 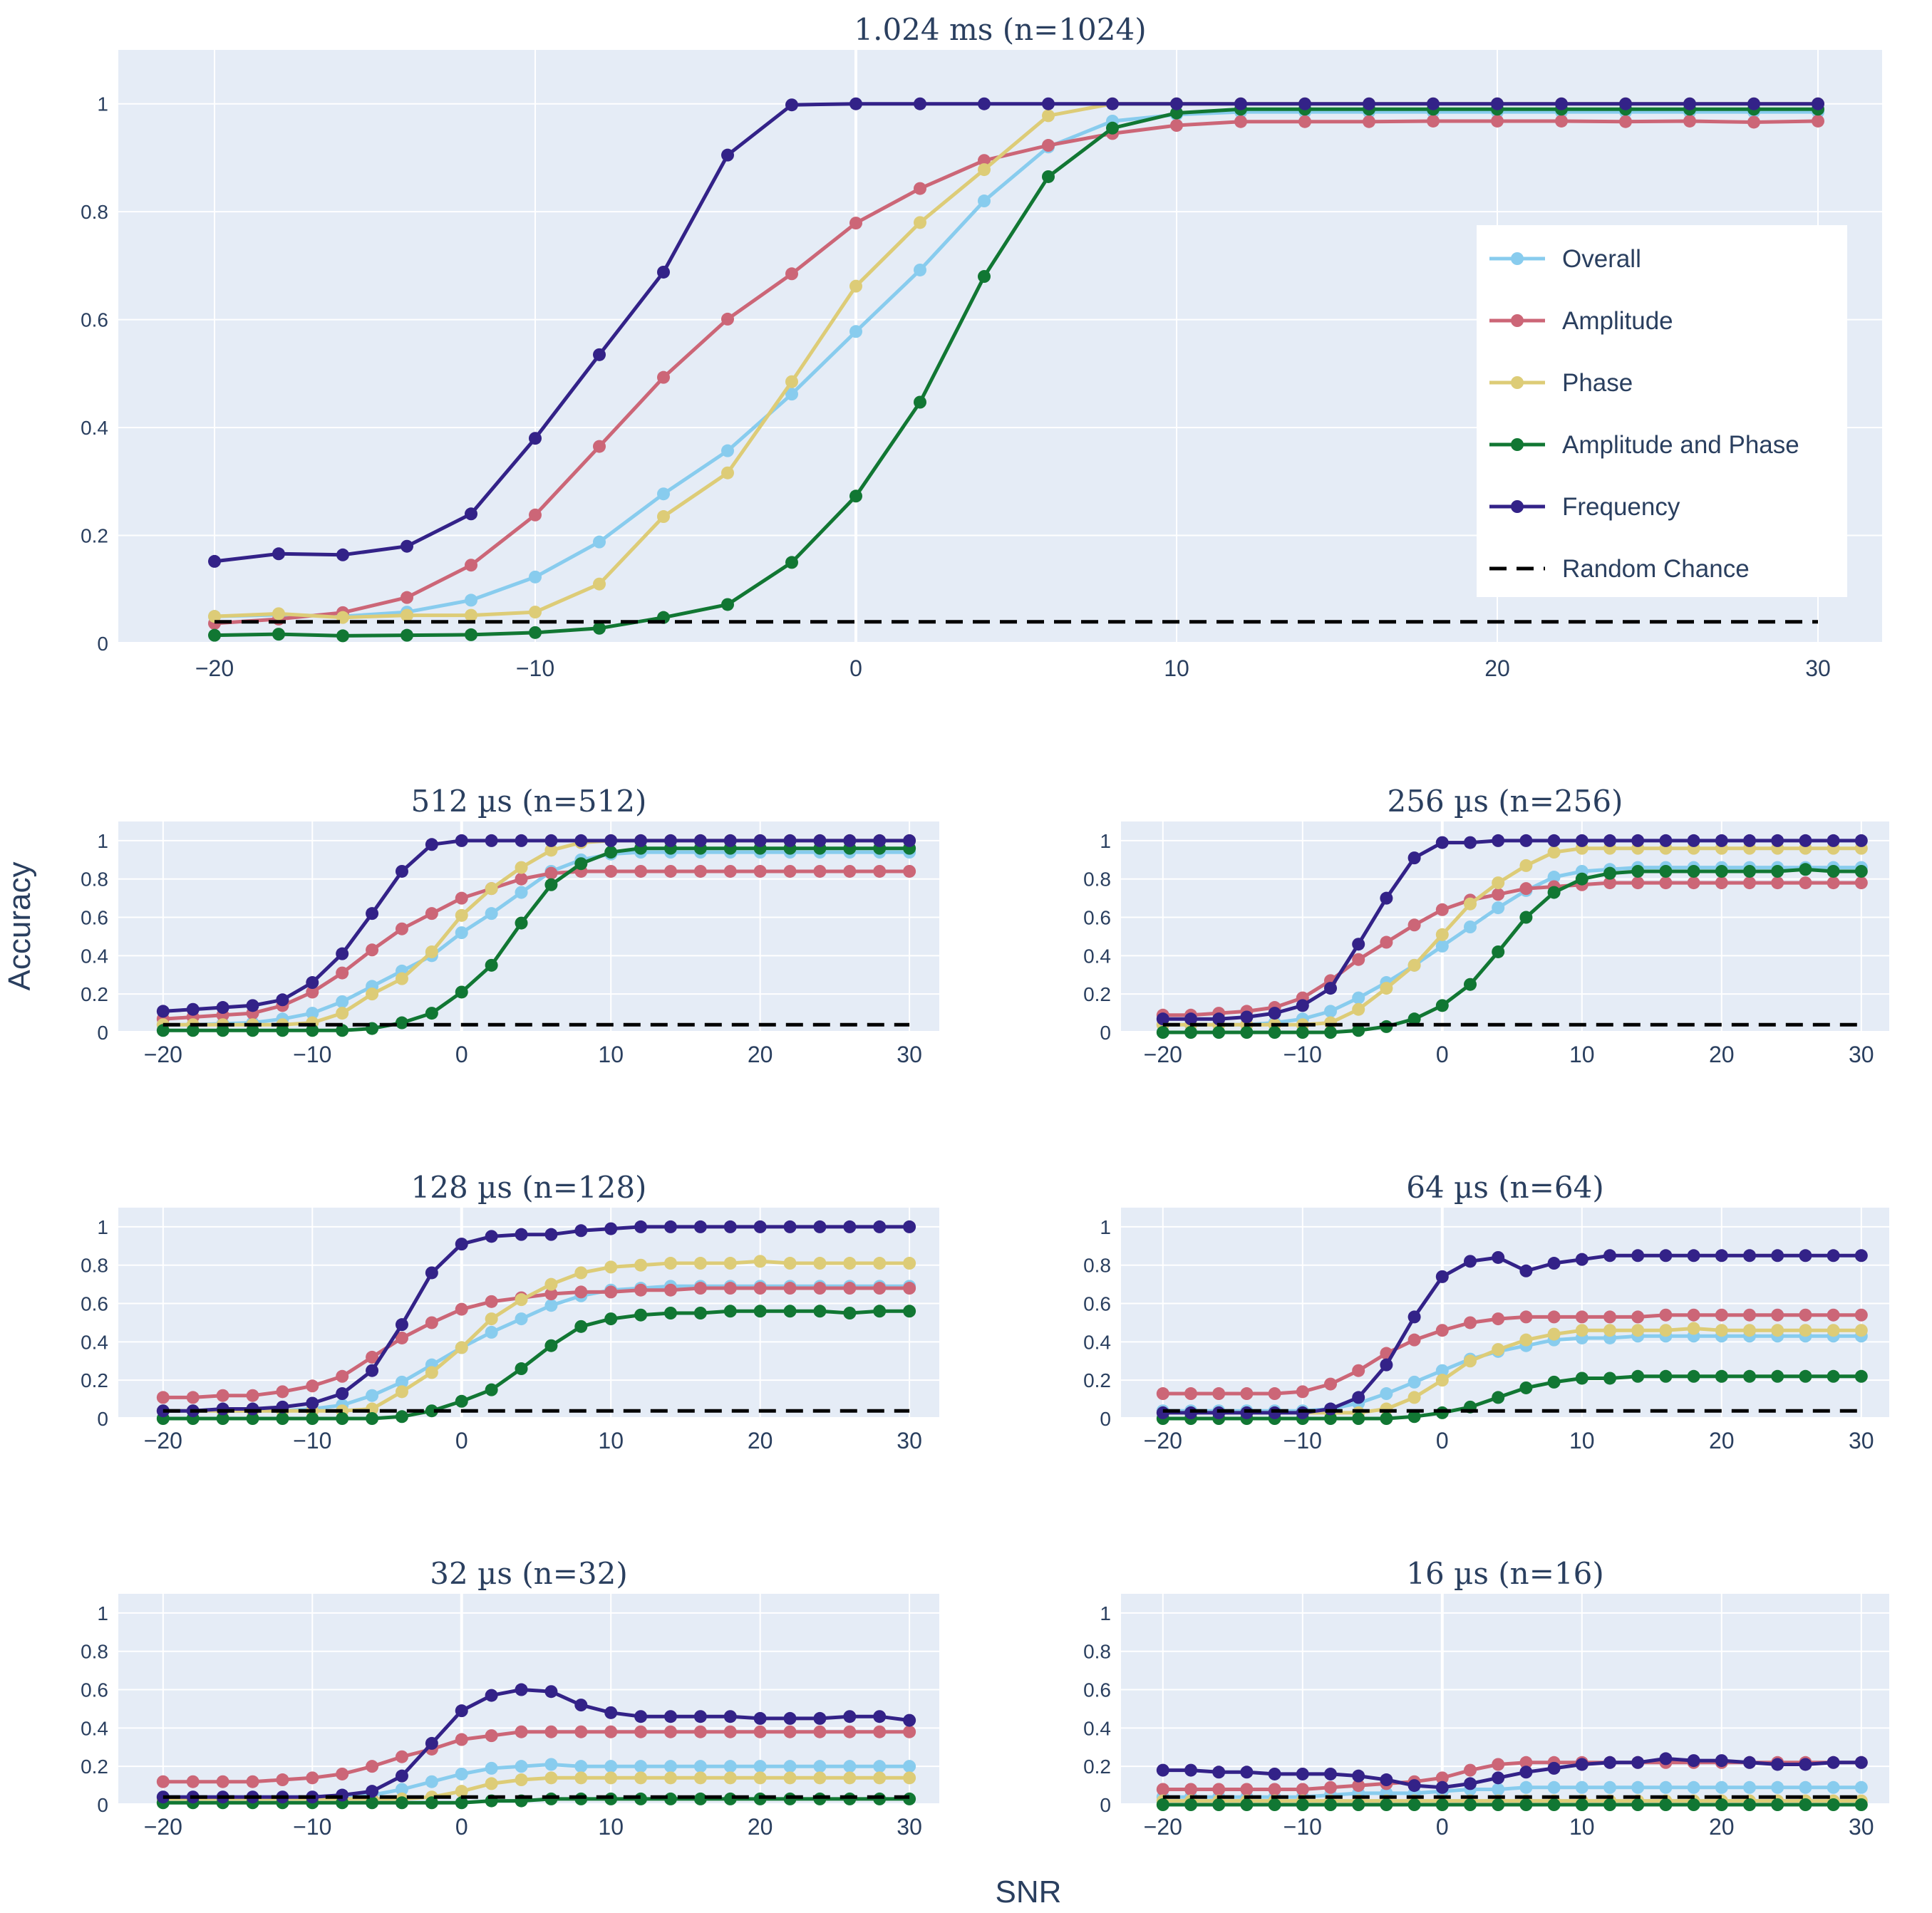 What do you see at coordinates (1097, 1304) in the screenshot?
I see `y-tick-label: 0.6` at bounding box center [1097, 1304].